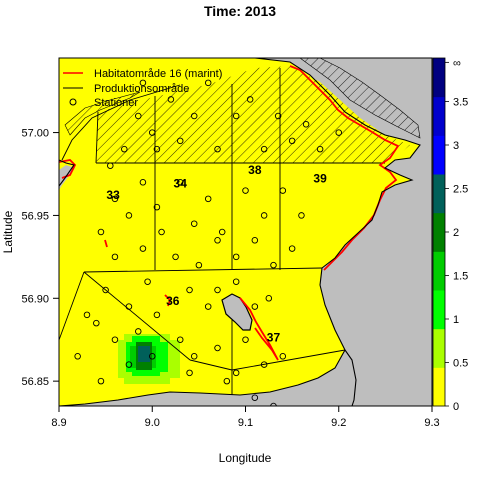  What do you see at coordinates (35, 299) in the screenshot?
I see `y-tick-label: 56.90` at bounding box center [35, 299].